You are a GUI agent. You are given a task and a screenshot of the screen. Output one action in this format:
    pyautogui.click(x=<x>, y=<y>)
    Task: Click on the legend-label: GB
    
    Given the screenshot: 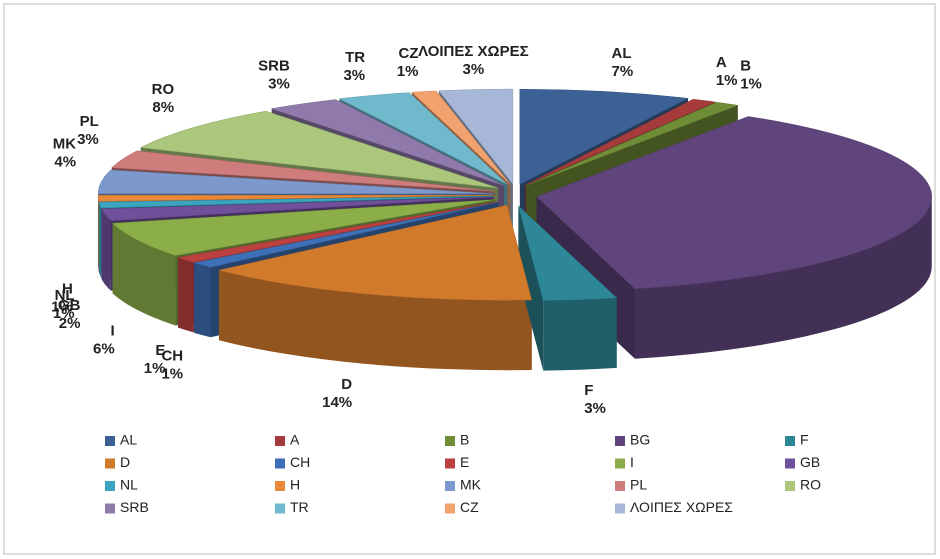 What is the action you would take?
    pyautogui.click(x=810, y=462)
    